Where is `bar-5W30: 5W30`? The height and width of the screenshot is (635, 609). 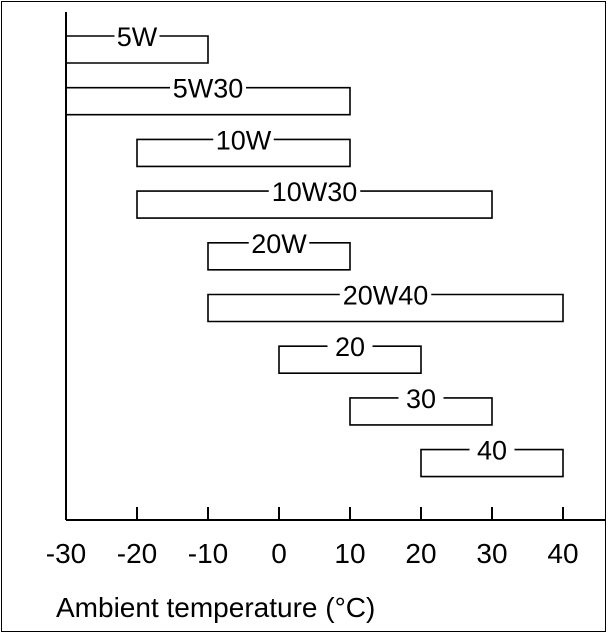
bar-5W30: 5W30 is located at coordinates (208, 94).